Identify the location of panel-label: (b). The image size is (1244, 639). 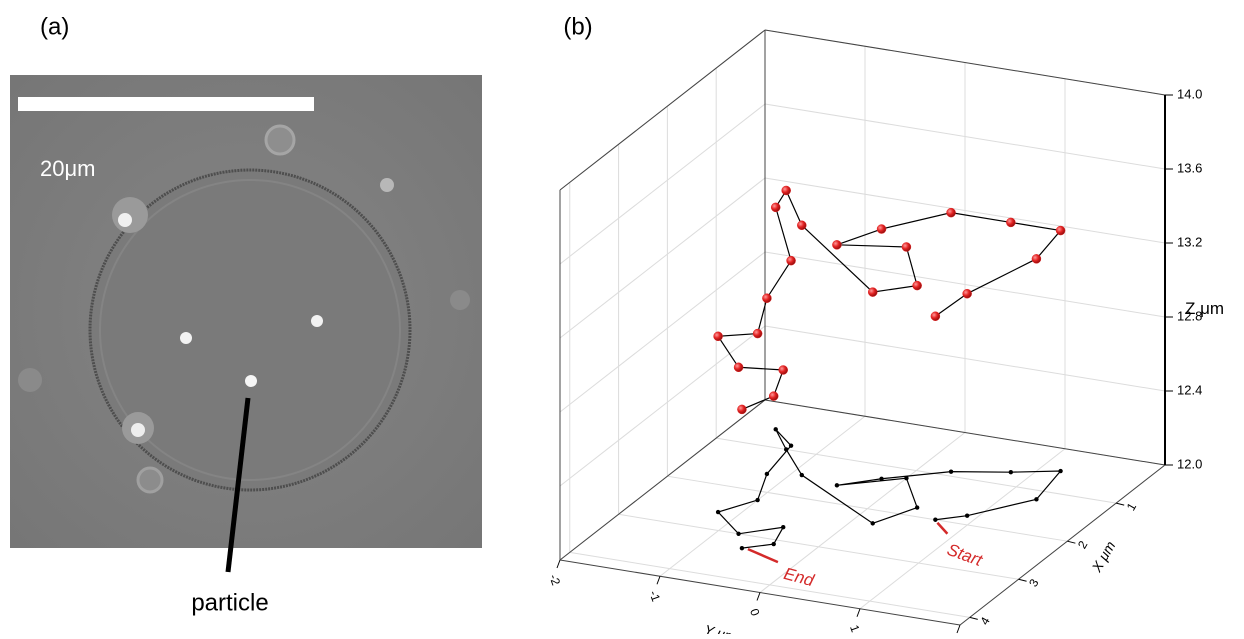
(577, 26).